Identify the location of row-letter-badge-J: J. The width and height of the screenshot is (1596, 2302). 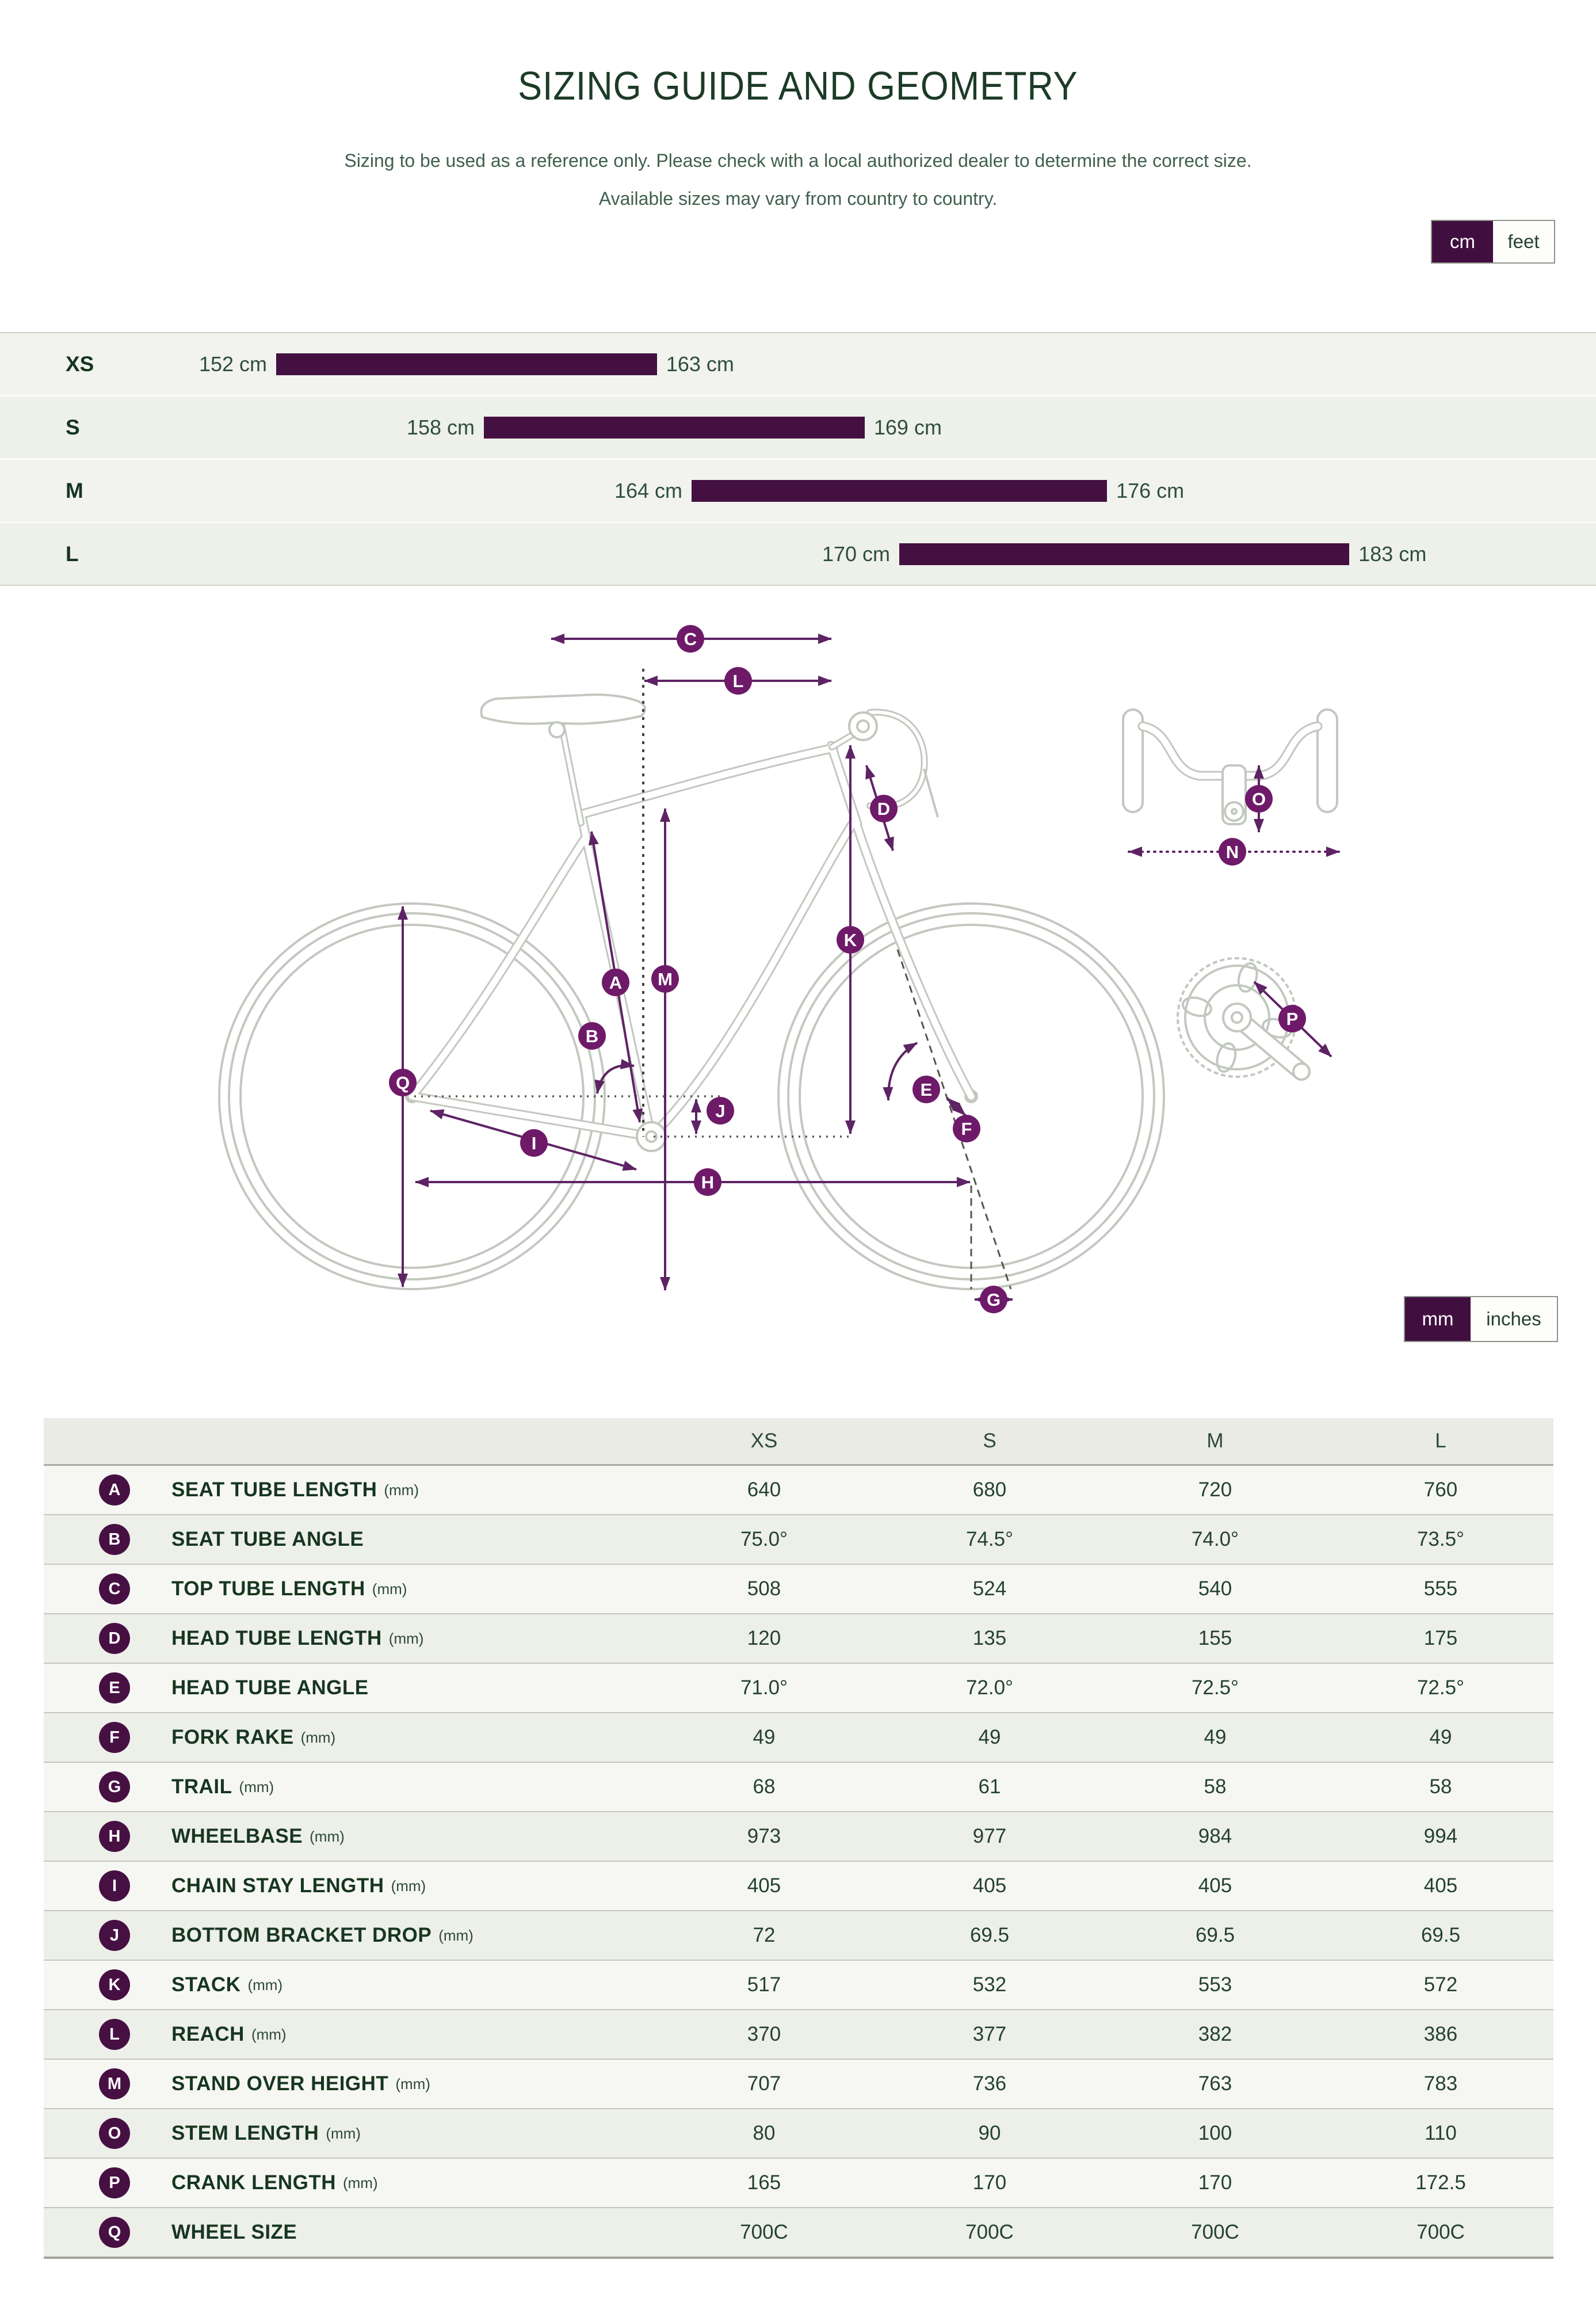
(114, 1935).